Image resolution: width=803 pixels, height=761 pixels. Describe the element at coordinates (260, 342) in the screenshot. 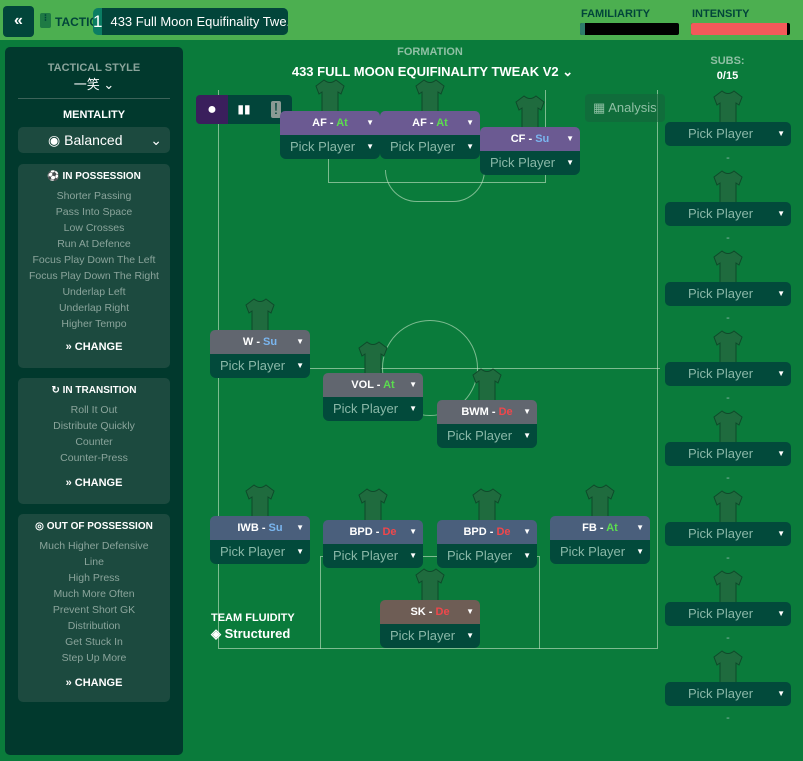

I see `role-selector: W - Su ▼` at that location.